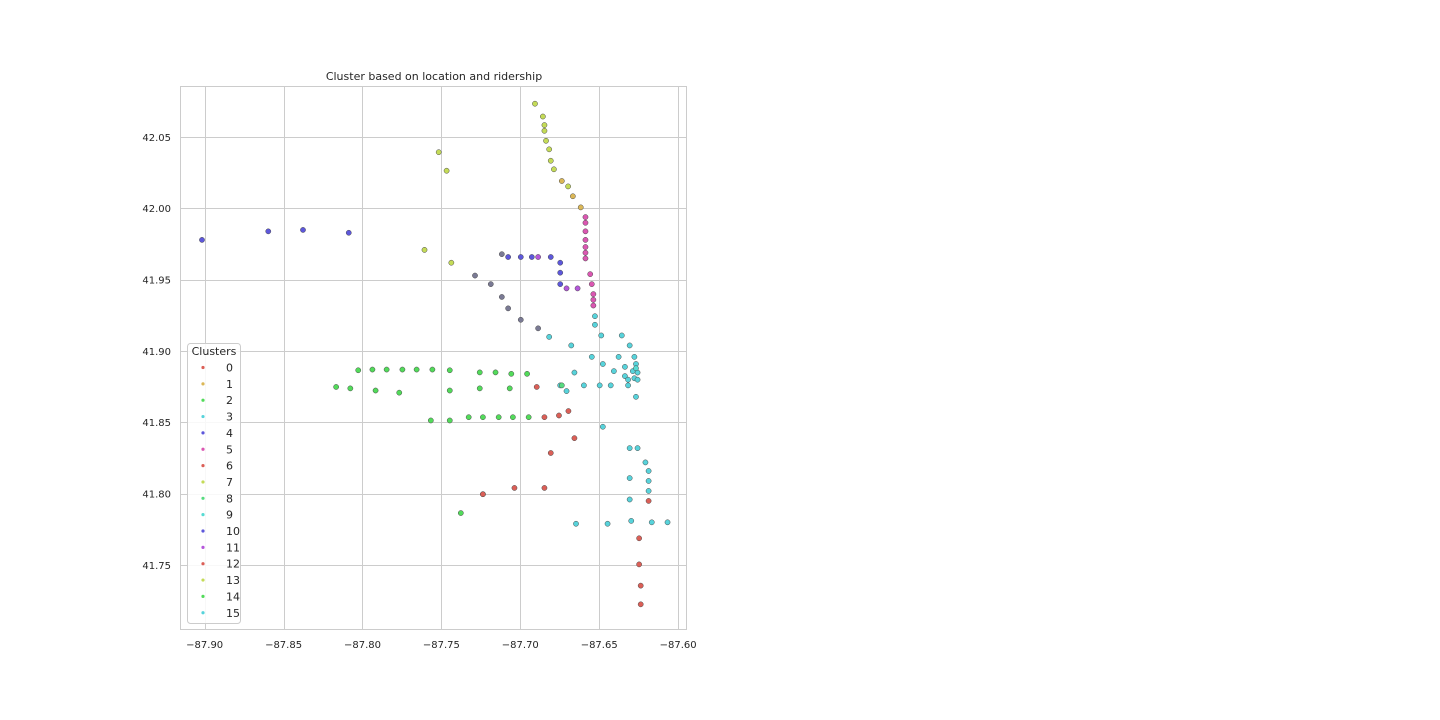  What do you see at coordinates (233, 580) in the screenshot?
I see `legend-label: 13` at bounding box center [233, 580].